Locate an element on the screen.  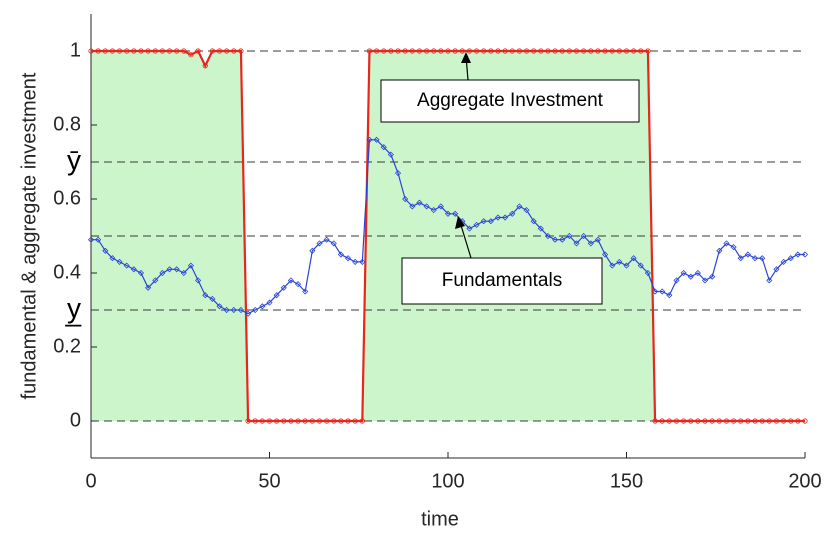
y-tick-label: 0.2 is located at coordinates (67, 346).